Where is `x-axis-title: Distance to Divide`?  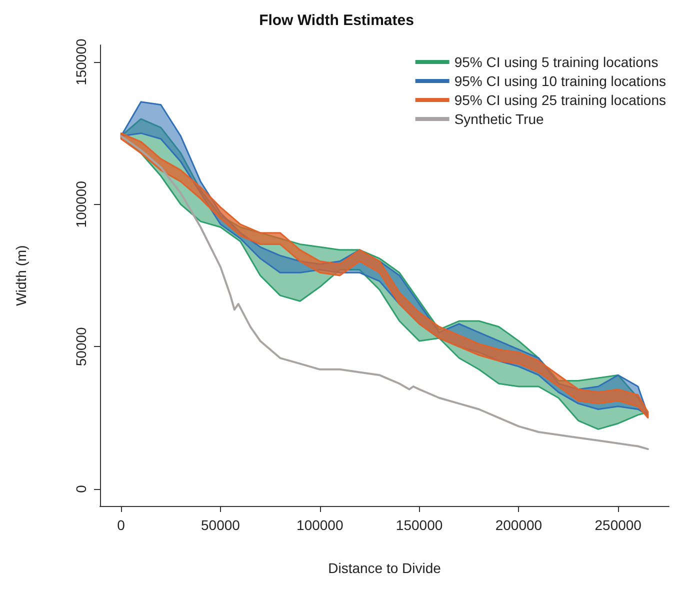
x-axis-title: Distance to Divide is located at coordinates (385, 568).